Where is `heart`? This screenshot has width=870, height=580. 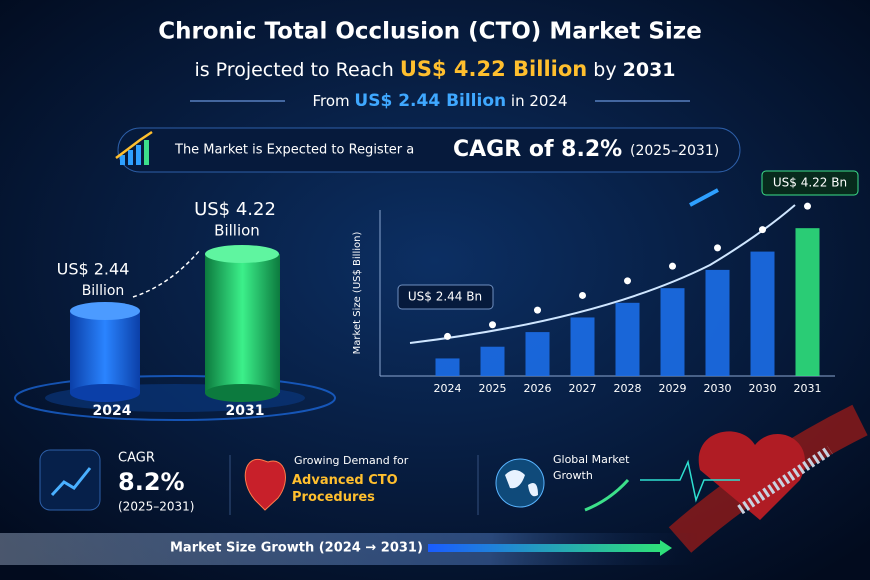 heart is located at coordinates (752, 475).